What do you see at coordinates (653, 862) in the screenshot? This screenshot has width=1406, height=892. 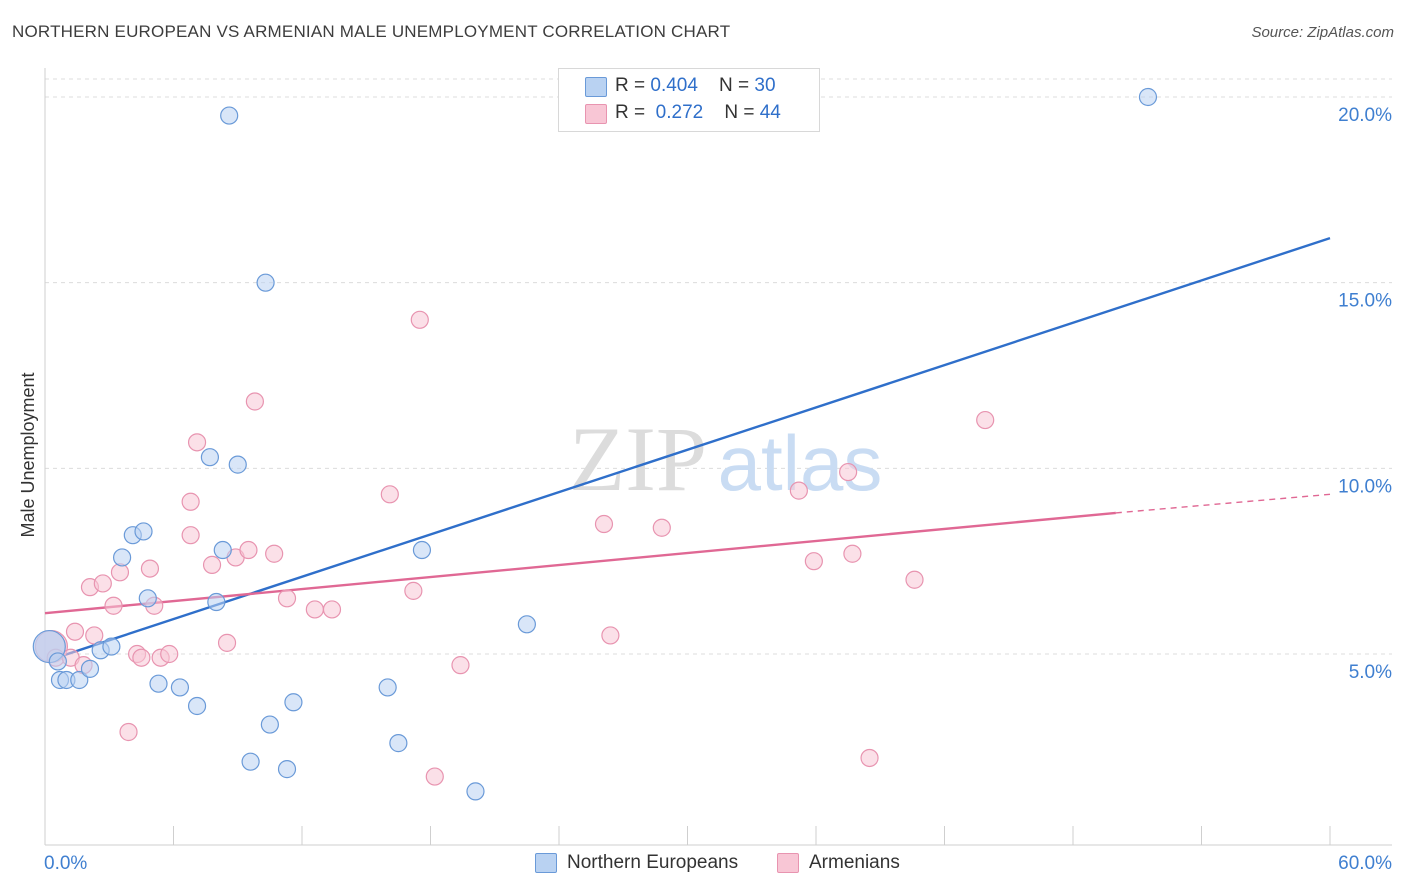 I see `legend-label-northern-europeans: Northern Europeans` at bounding box center [653, 862].